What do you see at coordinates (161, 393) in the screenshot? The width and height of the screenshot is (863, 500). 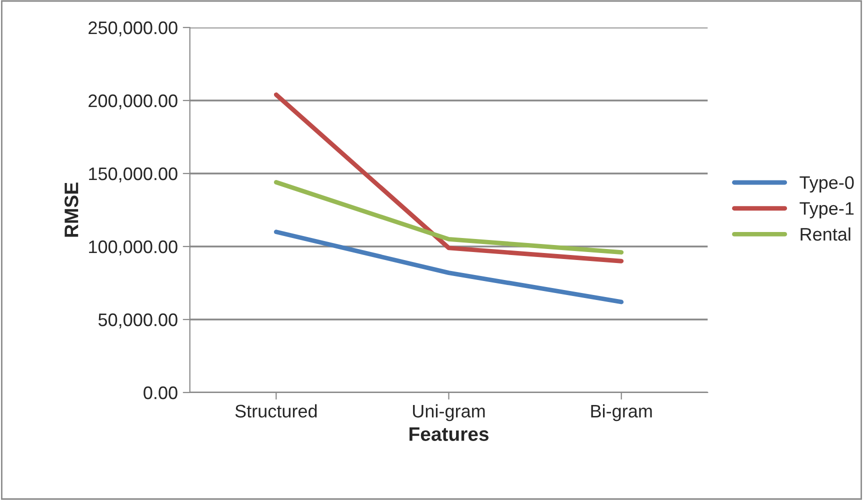 I see `y-tick-label: 0.00` at bounding box center [161, 393].